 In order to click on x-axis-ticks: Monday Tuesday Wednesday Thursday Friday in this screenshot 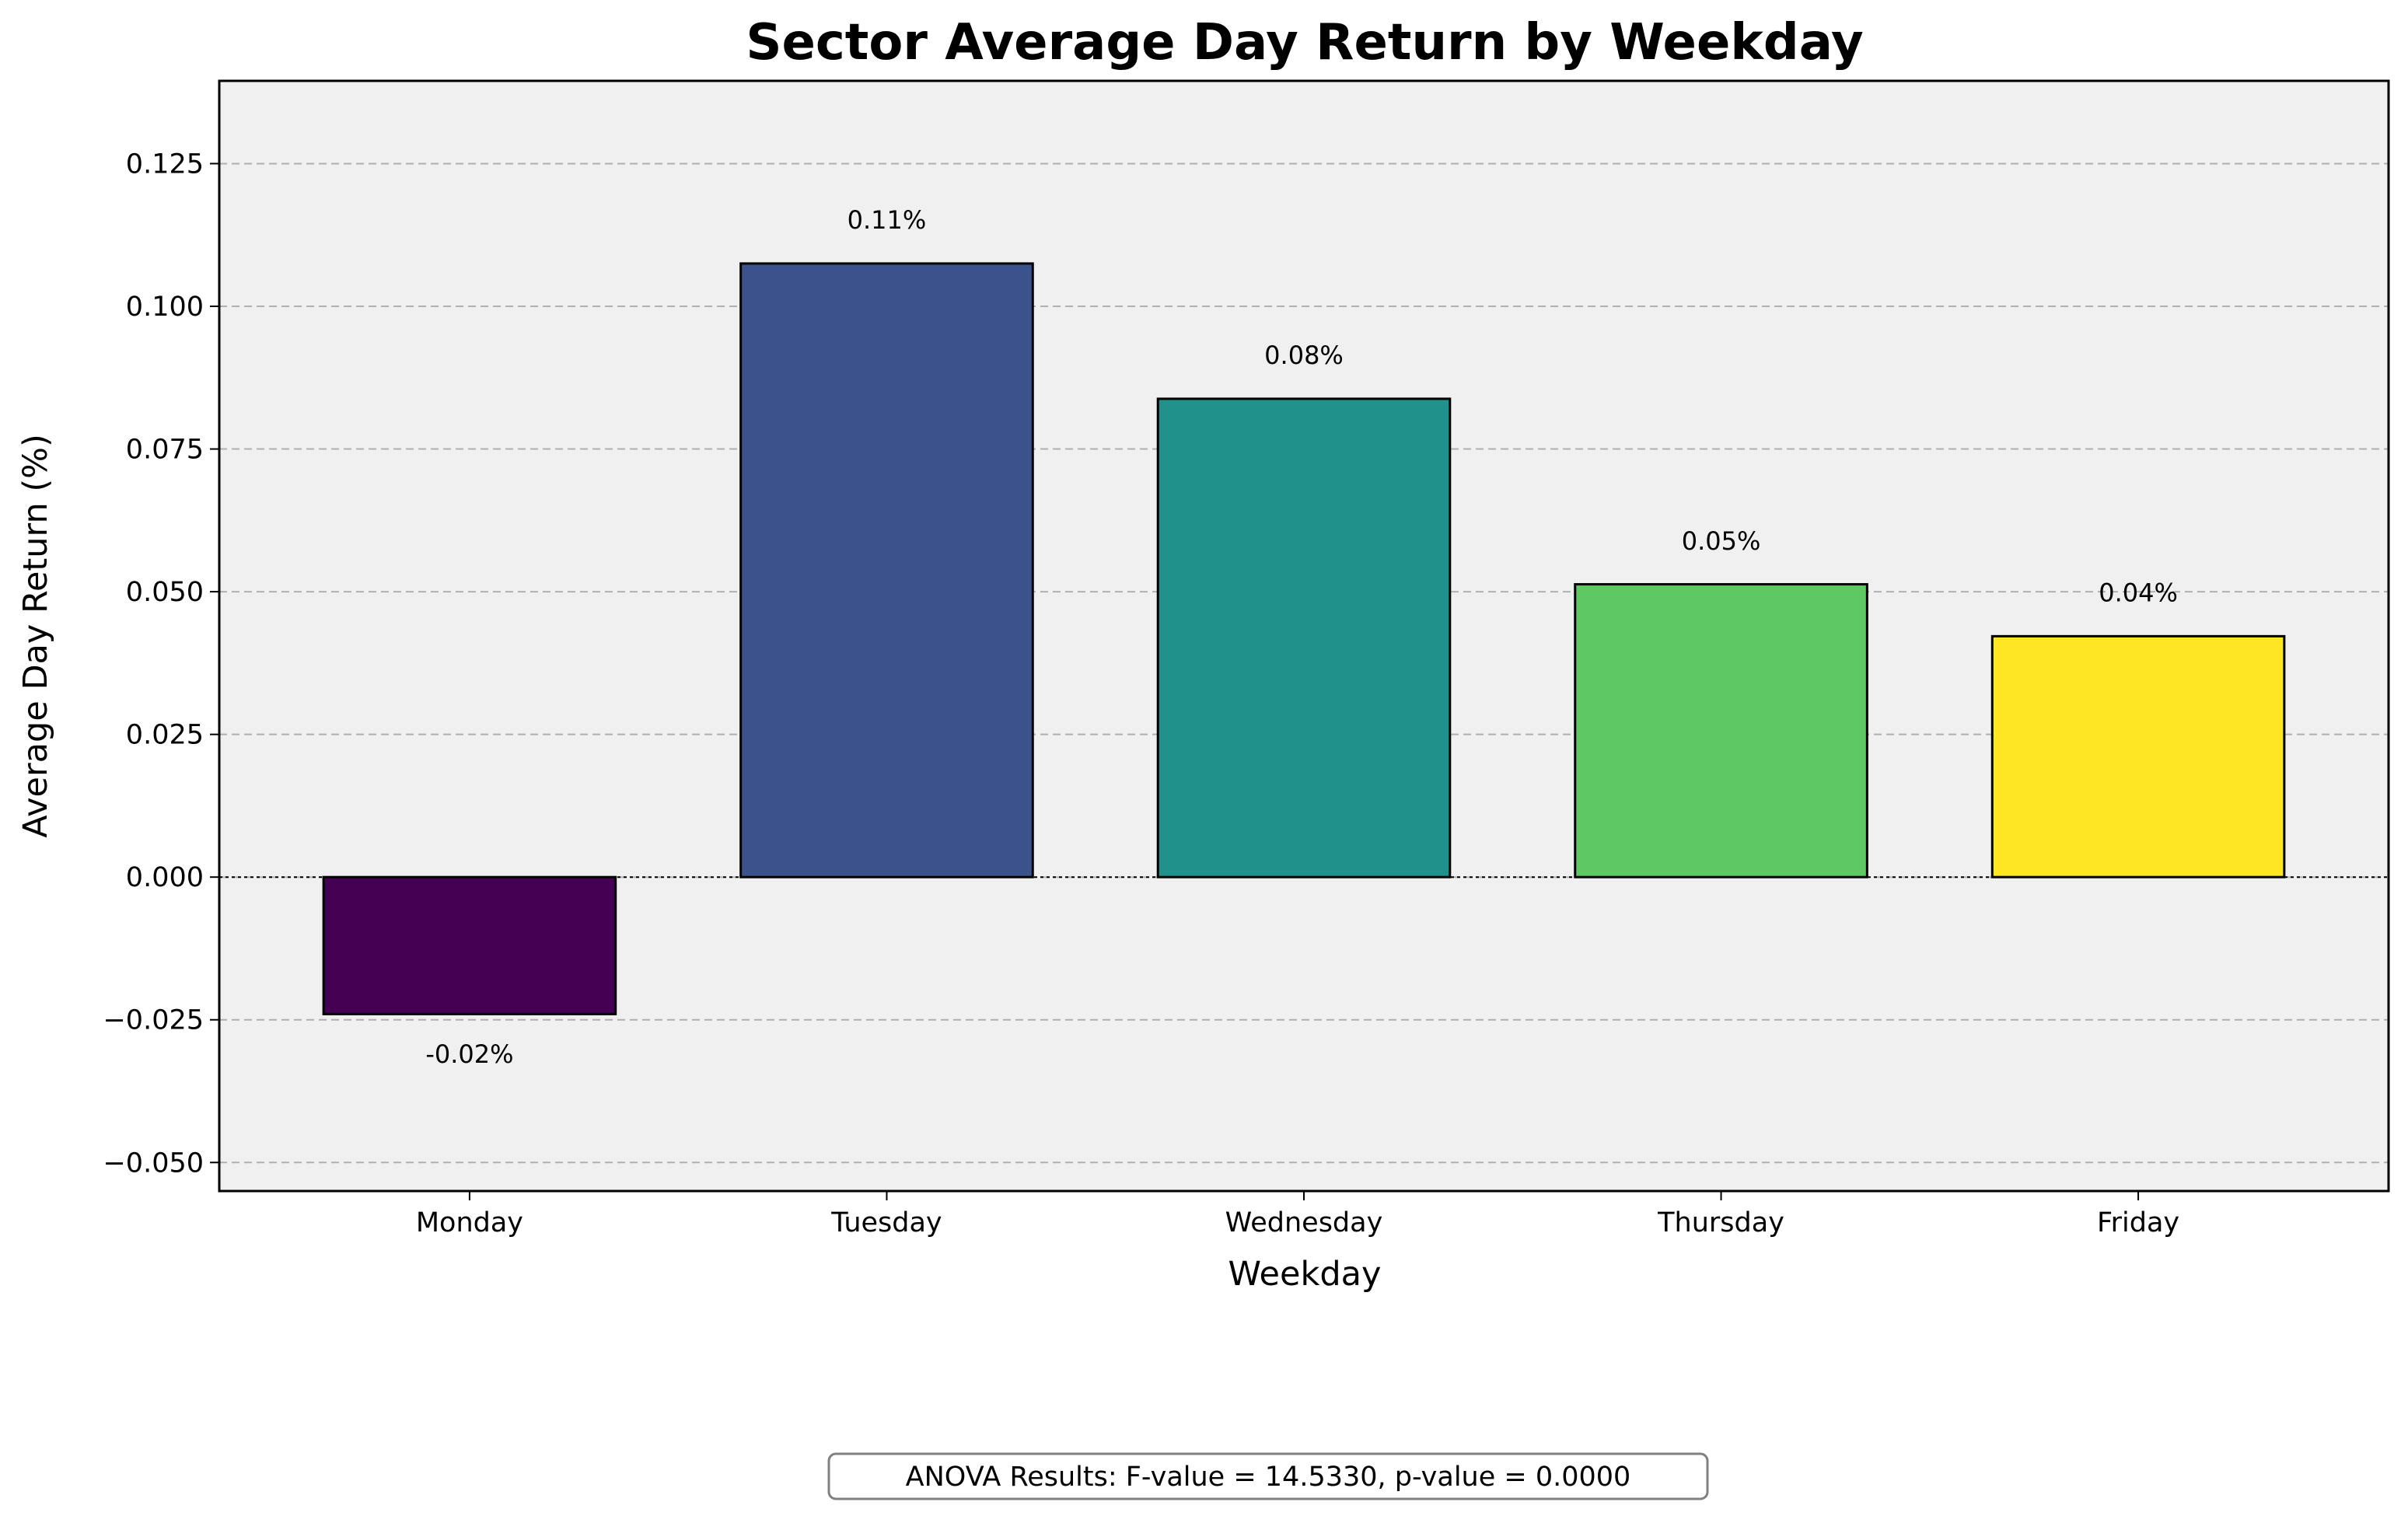, I will do `click(1297, 1215)`.